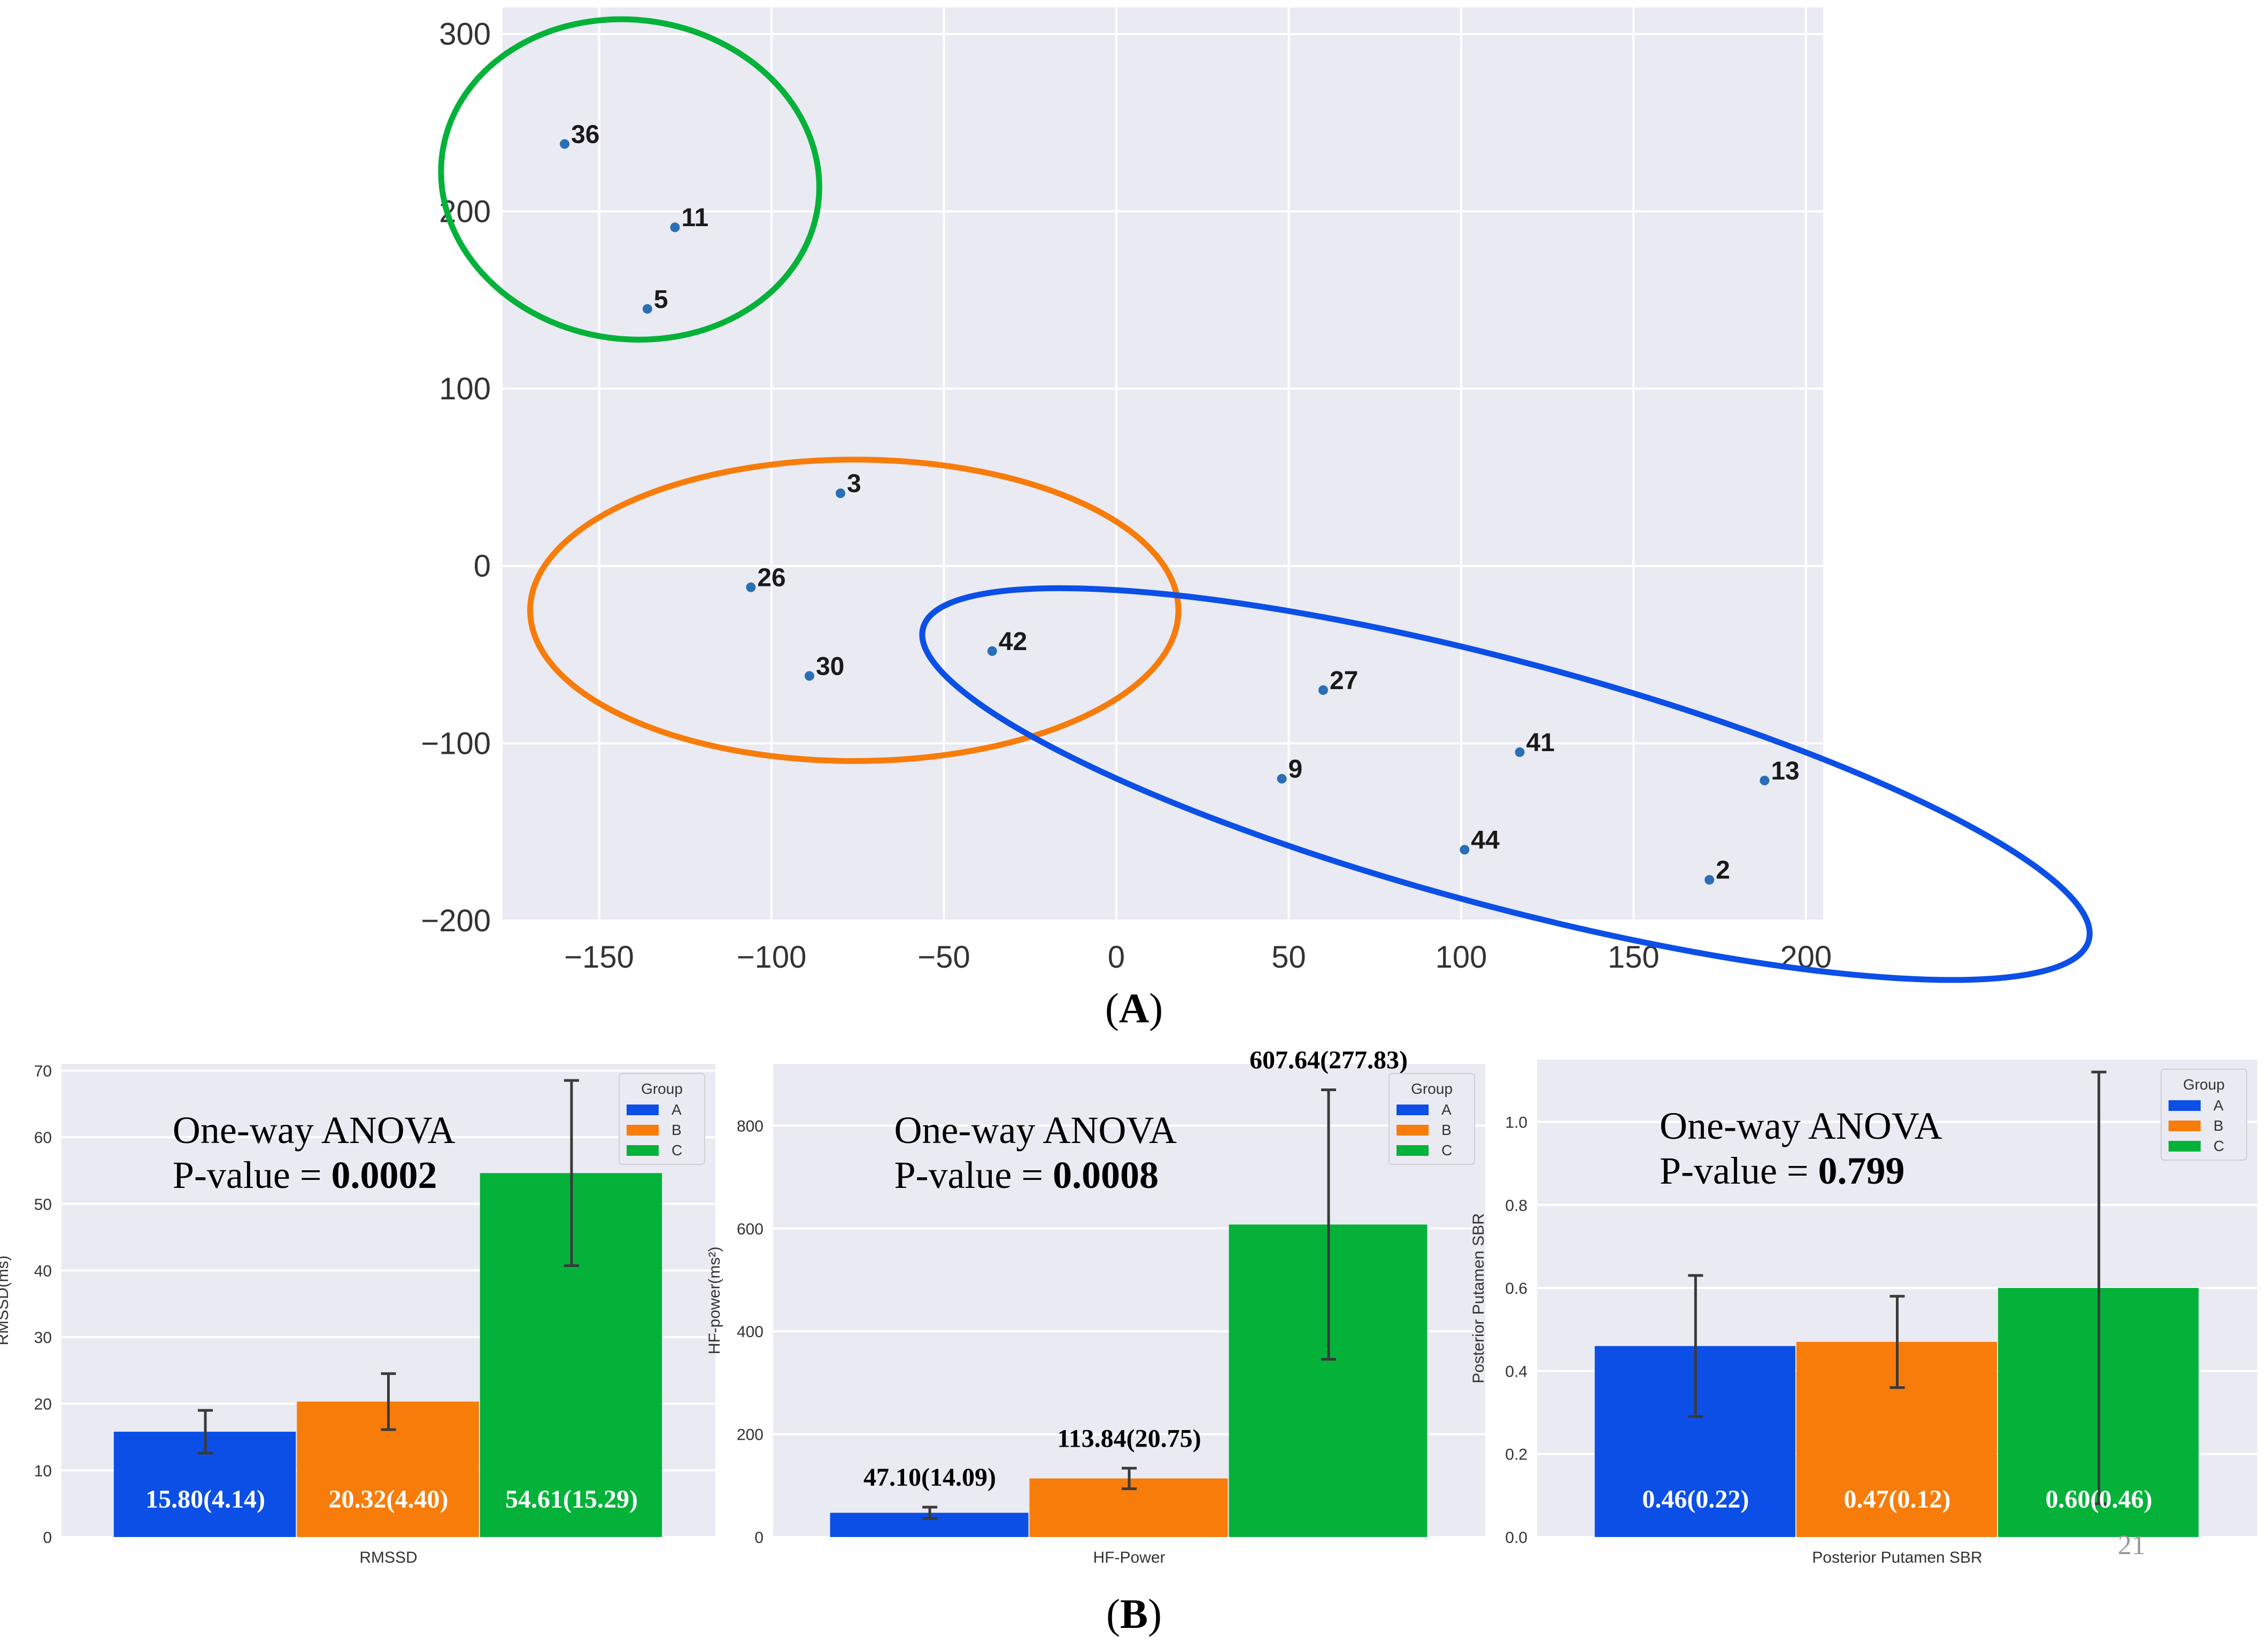 The height and width of the screenshot is (1645, 2268). Describe the element at coordinates (1134, 1614) in the screenshot. I see `panel-b-label: (B)` at that location.